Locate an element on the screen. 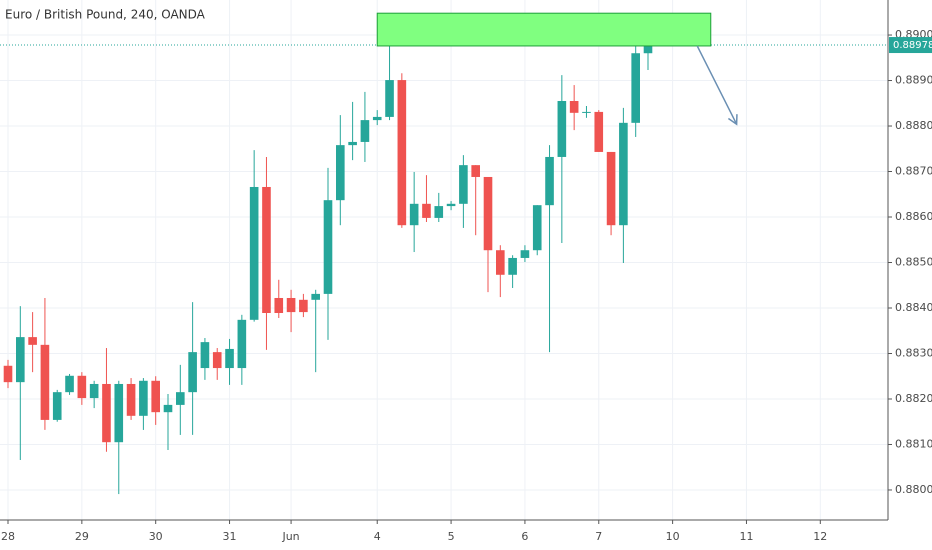 The height and width of the screenshot is (550, 932). x-tick-label: 10 is located at coordinates (673, 536).